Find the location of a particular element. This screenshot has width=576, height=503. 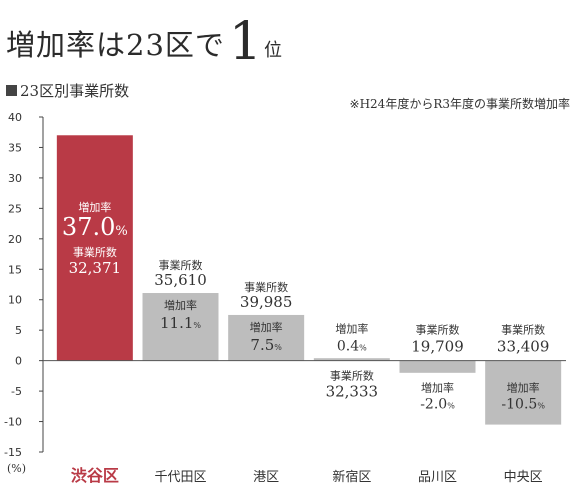

chart-subtitle: 23区別事業所数 is located at coordinates (67, 90).